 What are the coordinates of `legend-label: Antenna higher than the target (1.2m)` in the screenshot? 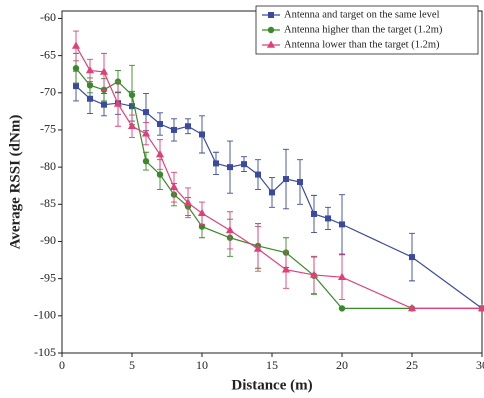 It's located at (363, 29).